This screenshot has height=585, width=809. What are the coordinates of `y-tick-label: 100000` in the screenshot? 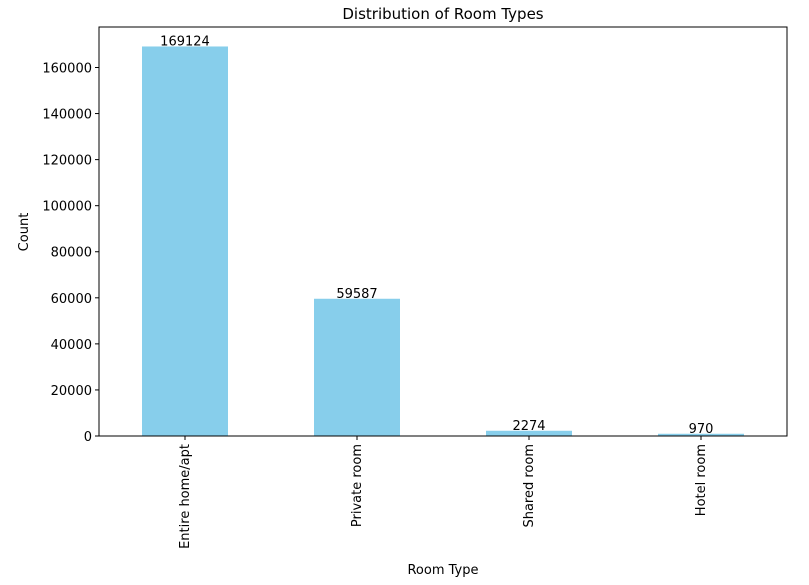 It's located at (67, 207).